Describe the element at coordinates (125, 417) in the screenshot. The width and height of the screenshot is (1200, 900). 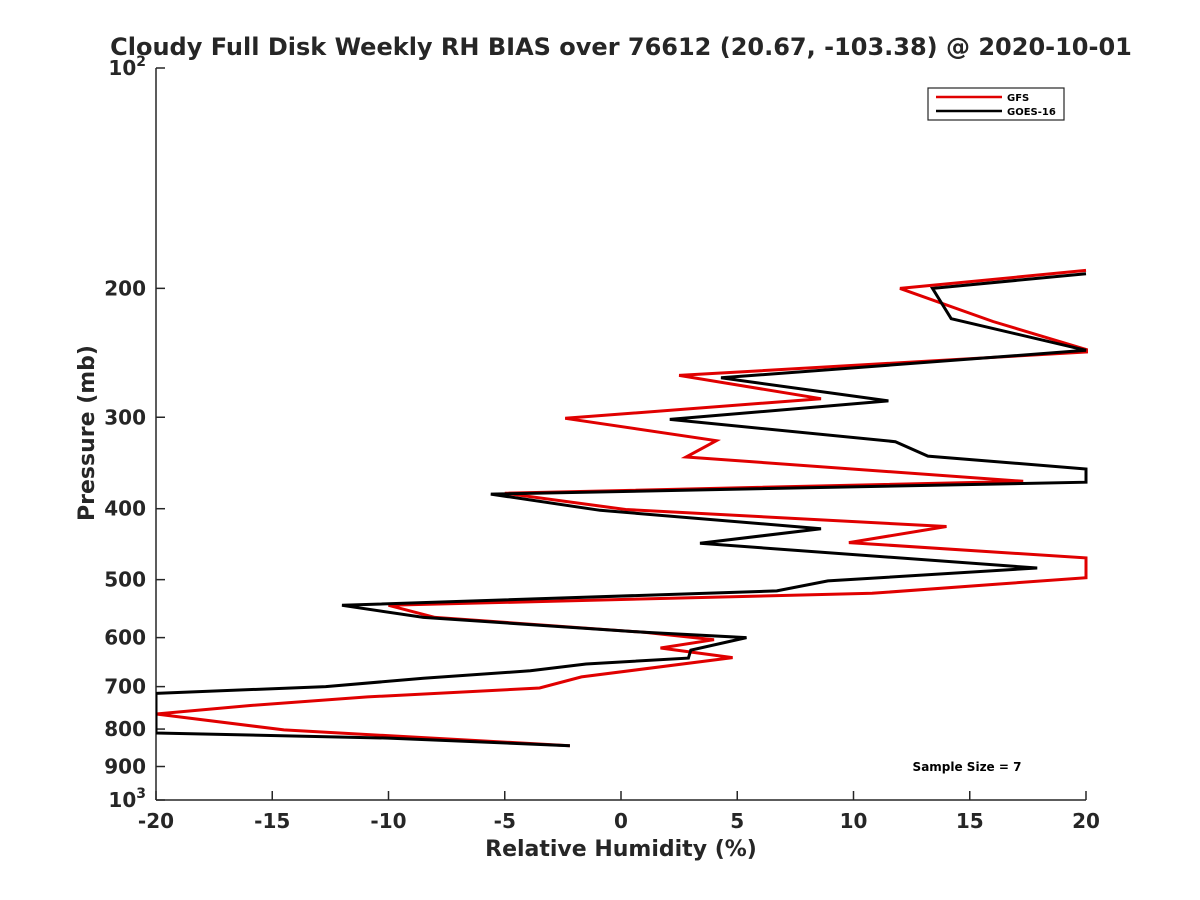
I see `y-tick-label: 300` at that location.